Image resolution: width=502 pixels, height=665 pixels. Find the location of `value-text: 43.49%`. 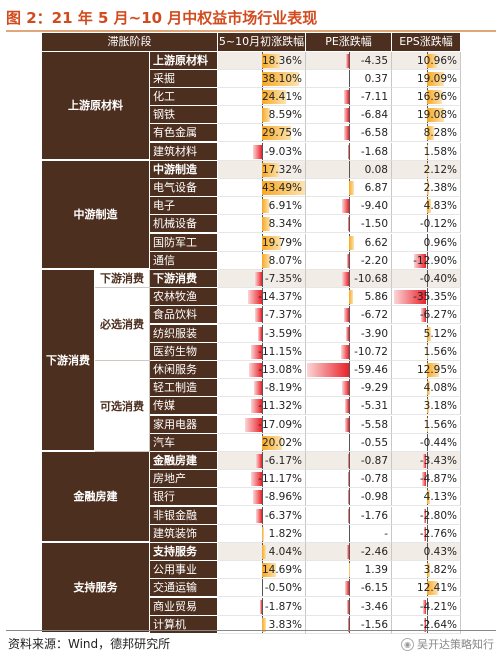

value-text: 43.49% is located at coordinates (281, 187).